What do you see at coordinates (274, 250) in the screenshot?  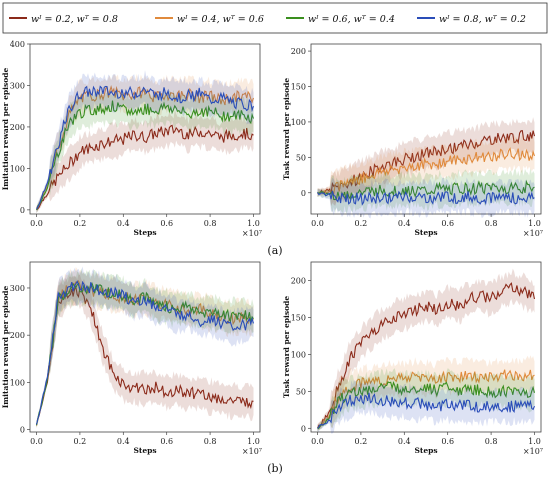 I see `caption-a: (a)` at bounding box center [274, 250].